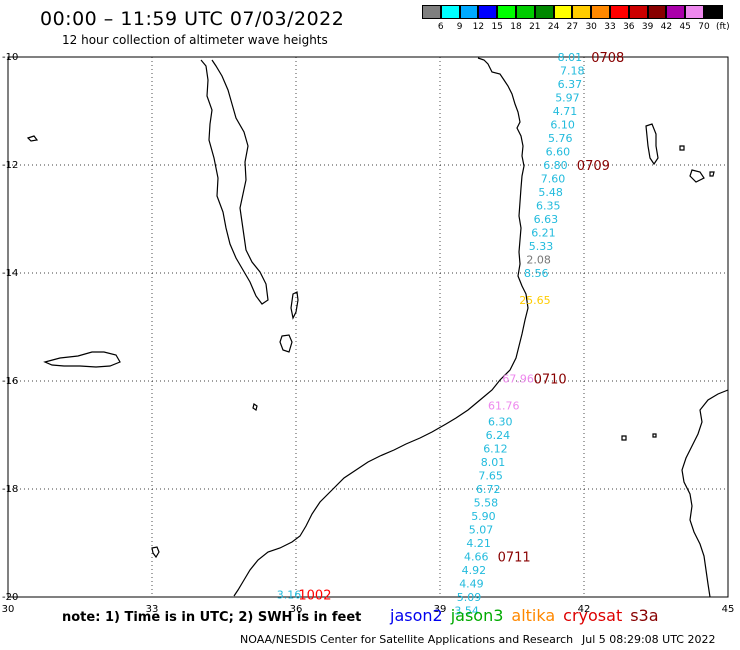 Image resolution: width=740 pixels, height=650 pixels. Describe the element at coordinates (518, 378) in the screenshot. I see `swh-observation: 67.96` at that location.